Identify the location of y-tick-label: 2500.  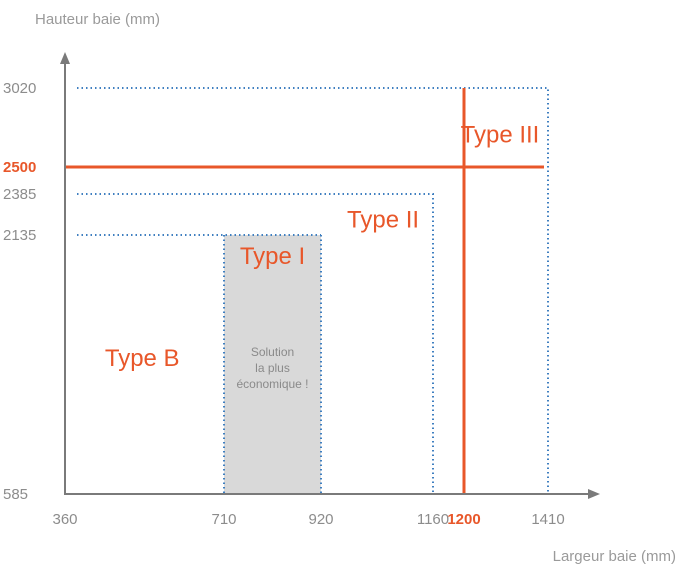
(19, 167).